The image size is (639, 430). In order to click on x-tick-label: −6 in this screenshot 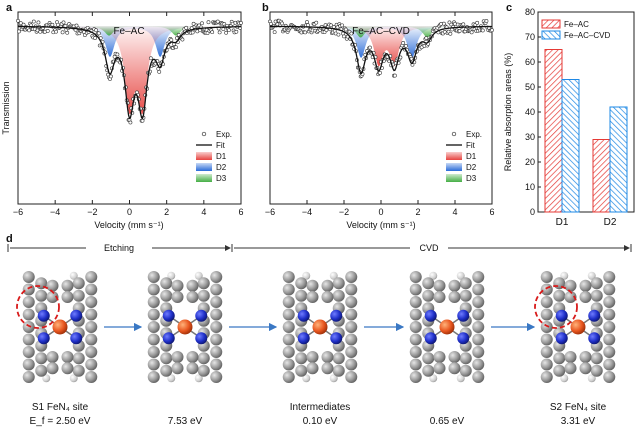, I will do `click(270, 212)`.